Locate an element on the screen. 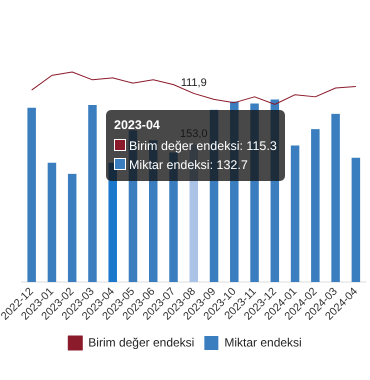 This screenshot has height=380, width=370. annotation: 2023-04 is located at coordinates (137, 125).